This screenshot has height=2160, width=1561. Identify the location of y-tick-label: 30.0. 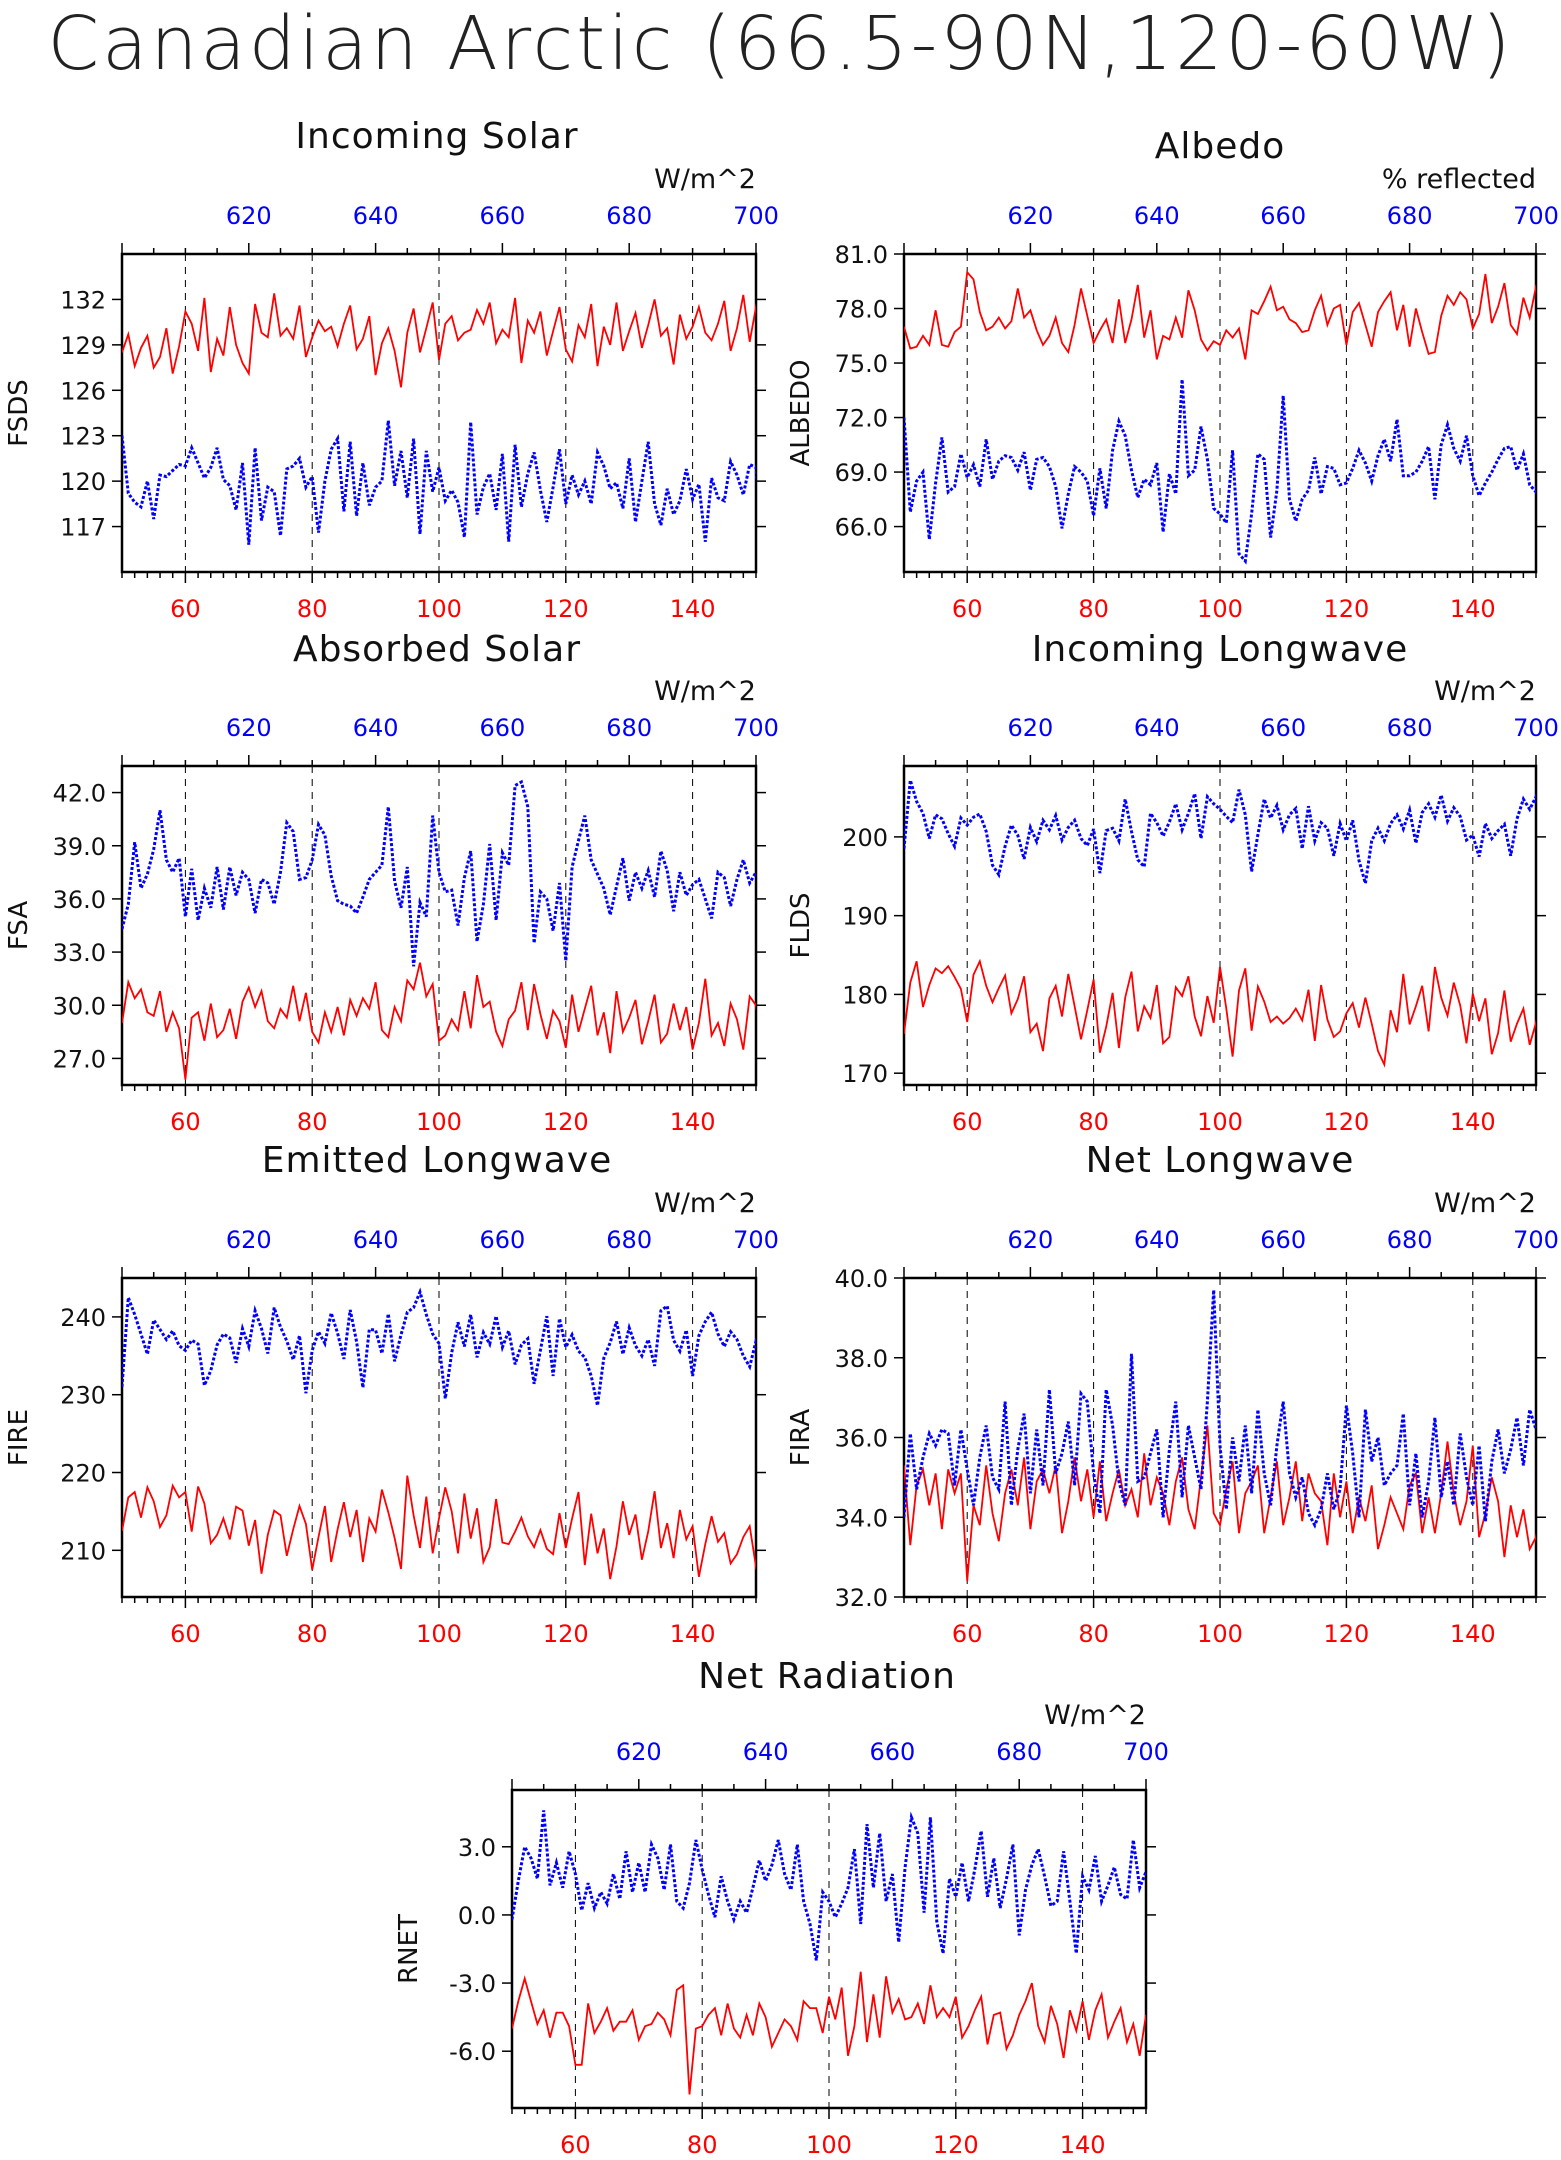
(79, 1006).